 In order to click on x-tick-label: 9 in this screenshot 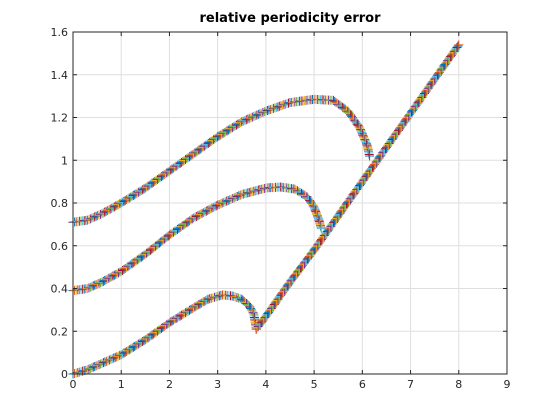, I will do `click(507, 384)`.